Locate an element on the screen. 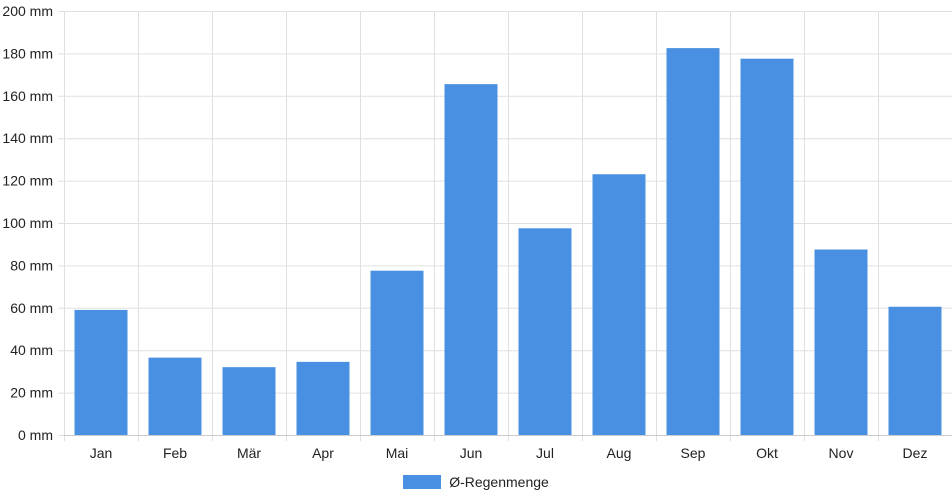 This screenshot has height=500, width=952. bar-aug is located at coordinates (619, 305).